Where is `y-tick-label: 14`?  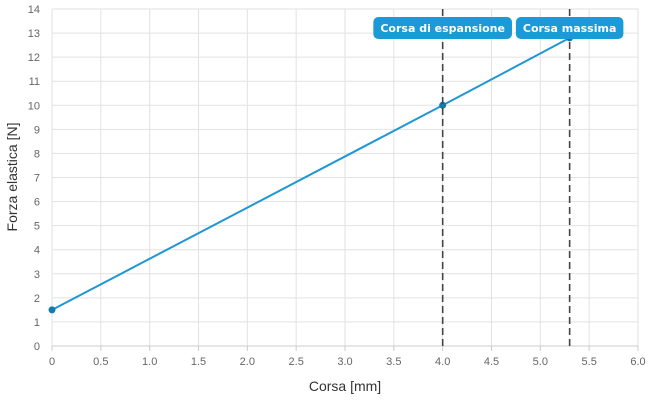
y-tick-label: 14 is located at coordinates (34, 10).